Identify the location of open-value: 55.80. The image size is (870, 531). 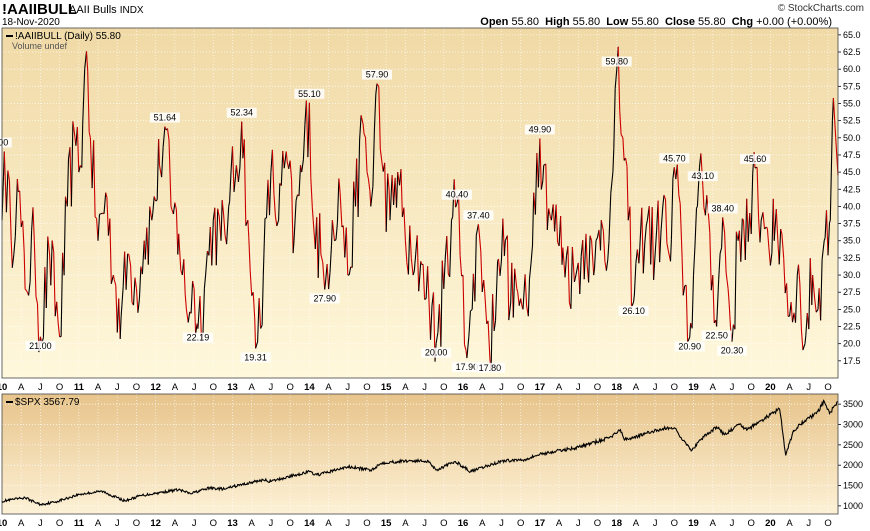
(525, 22).